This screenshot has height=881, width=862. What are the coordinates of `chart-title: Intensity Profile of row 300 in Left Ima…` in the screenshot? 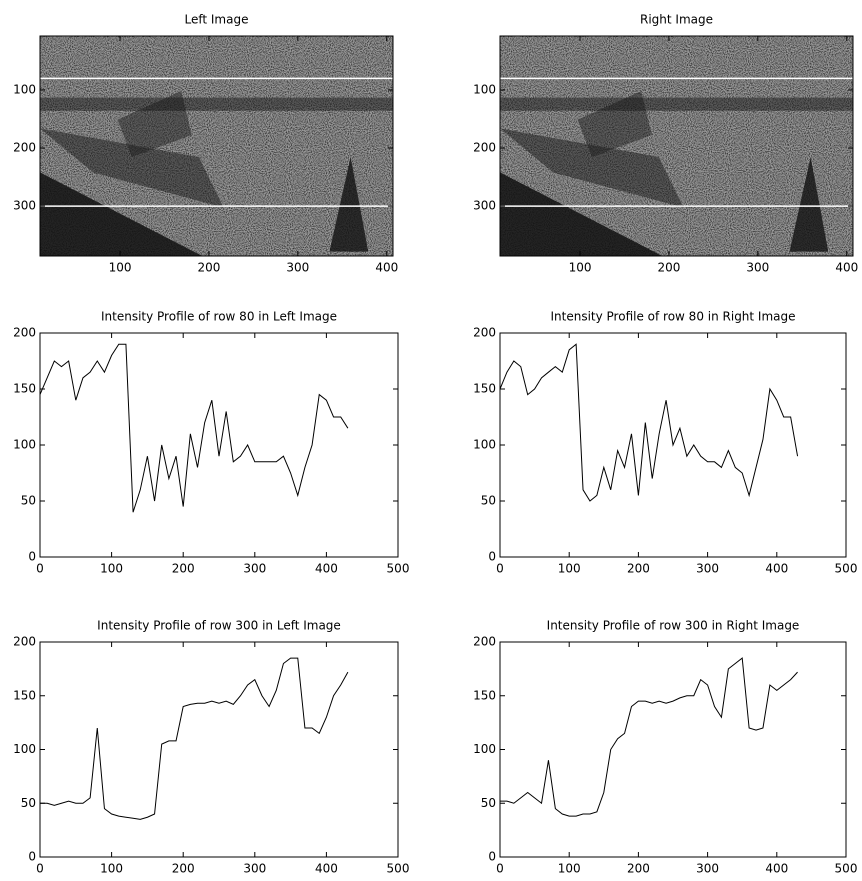 It's located at (219, 626).